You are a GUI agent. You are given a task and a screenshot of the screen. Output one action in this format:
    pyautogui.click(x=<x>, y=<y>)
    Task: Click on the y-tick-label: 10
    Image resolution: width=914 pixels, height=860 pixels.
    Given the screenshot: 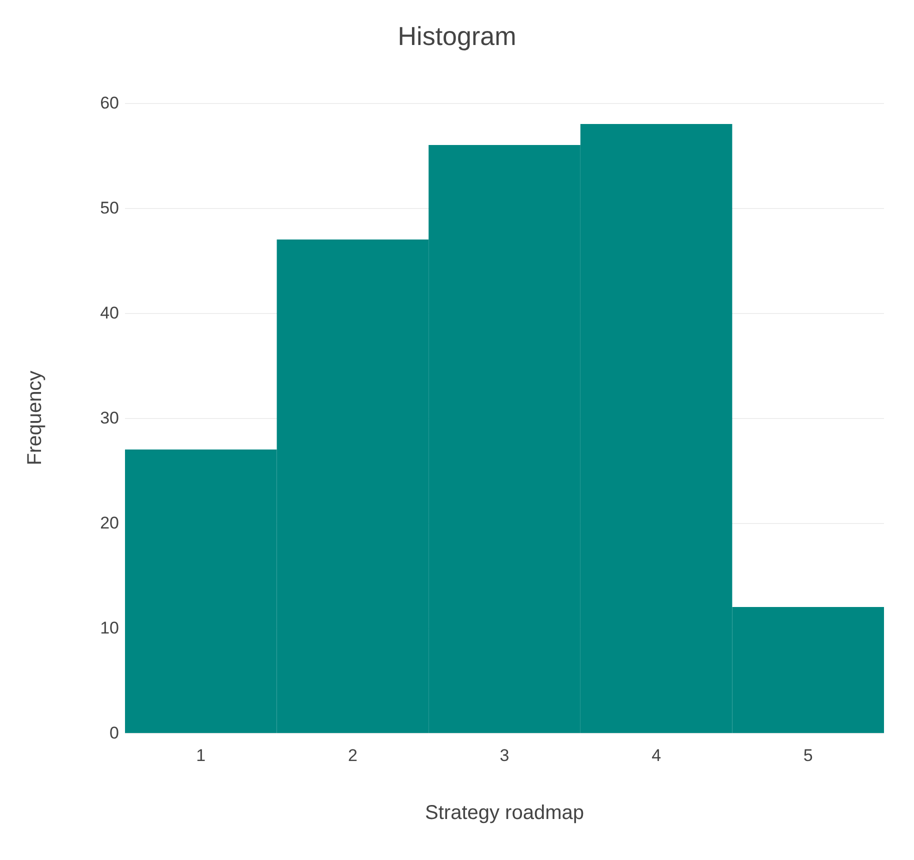 What is the action you would take?
    pyautogui.click(x=109, y=628)
    